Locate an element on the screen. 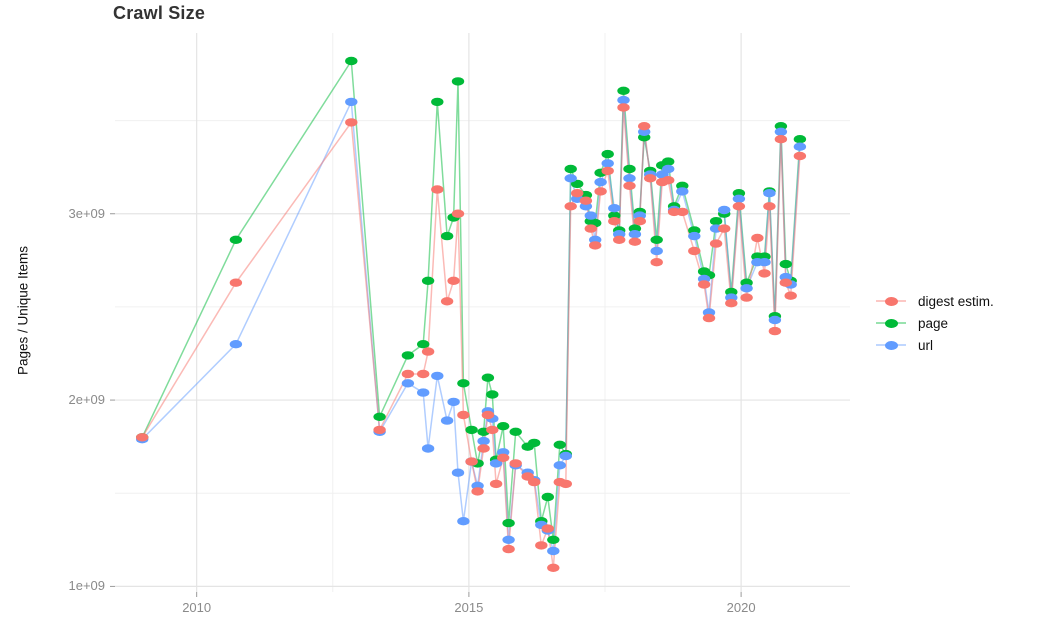 The image size is (1059, 639). legend-item-digest: digest estim. is located at coordinates (935, 301).